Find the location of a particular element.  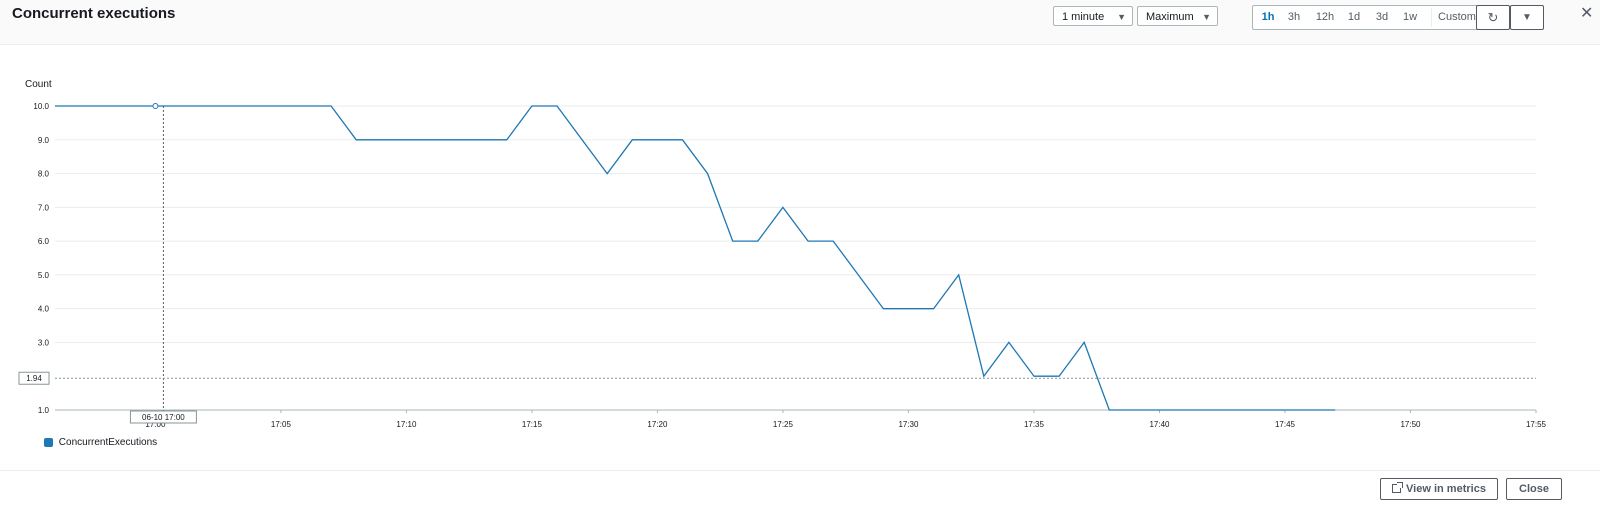

period-value: 1 minute is located at coordinates (1083, 17).